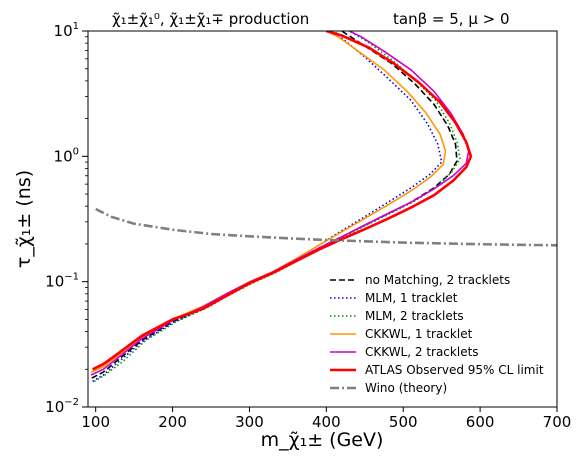 The image size is (581, 465). What do you see at coordinates (419, 334) in the screenshot?
I see `legend-label-4: CKKWL, 1 tracklet` at bounding box center [419, 334].